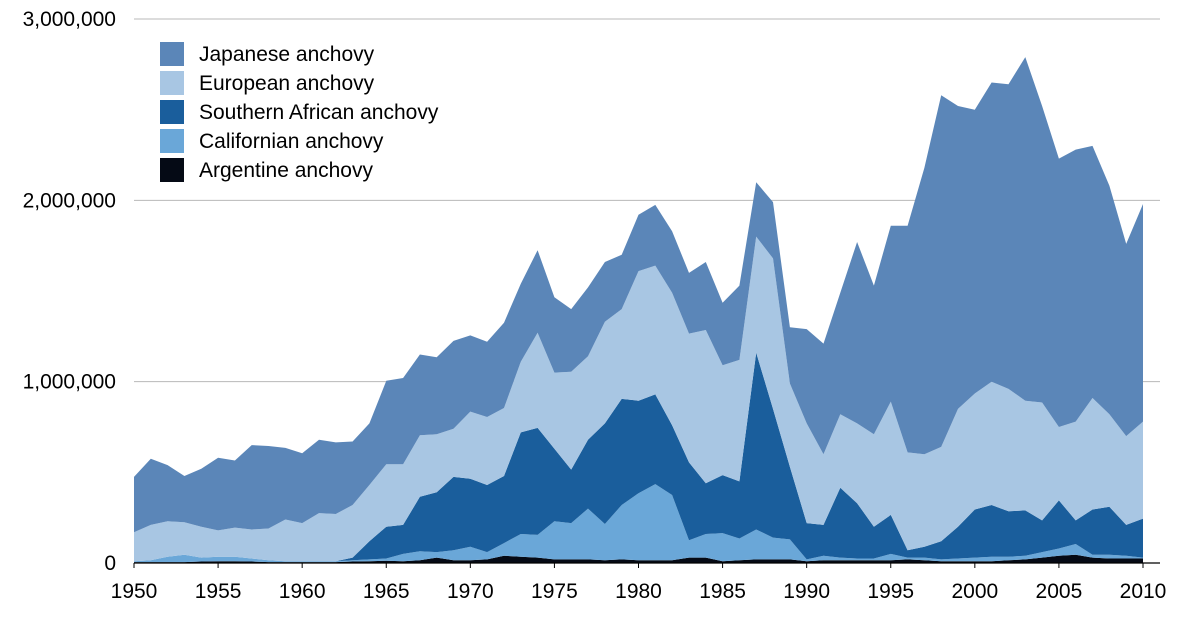 Image resolution: width=1185 pixels, height=619 pixels. Describe the element at coordinates (386, 591) in the screenshot. I see `x-tick-label: 1965` at that location.